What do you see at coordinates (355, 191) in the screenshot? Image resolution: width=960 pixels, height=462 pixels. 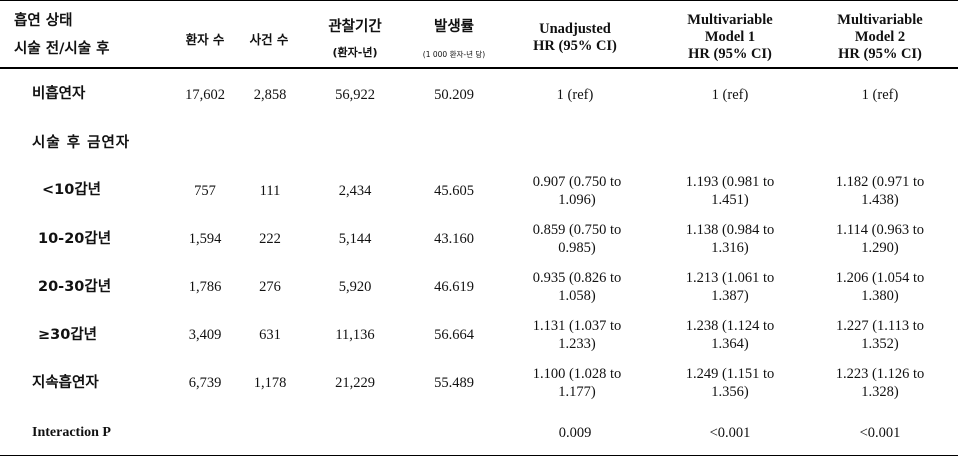 I see `cell-followup: 2,434` at bounding box center [355, 191].